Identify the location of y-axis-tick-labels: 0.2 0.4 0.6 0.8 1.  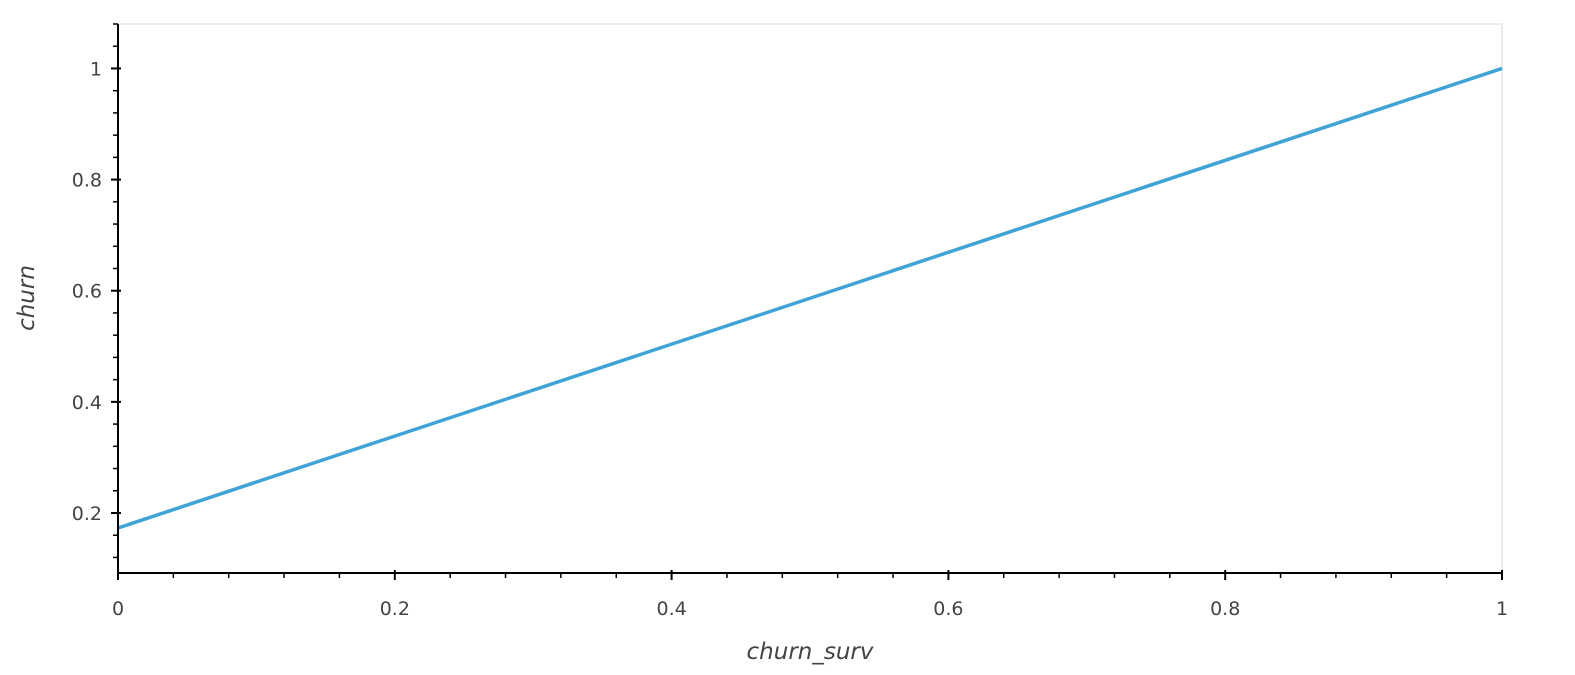
(87, 291).